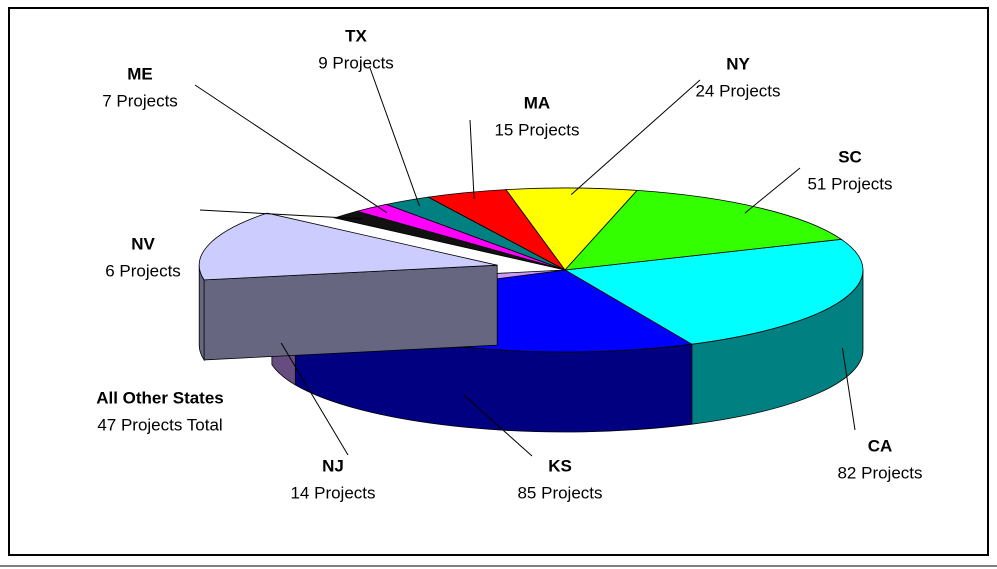 This screenshot has height=569, width=997. Describe the element at coordinates (738, 63) in the screenshot. I see `category-label: NY` at that location.